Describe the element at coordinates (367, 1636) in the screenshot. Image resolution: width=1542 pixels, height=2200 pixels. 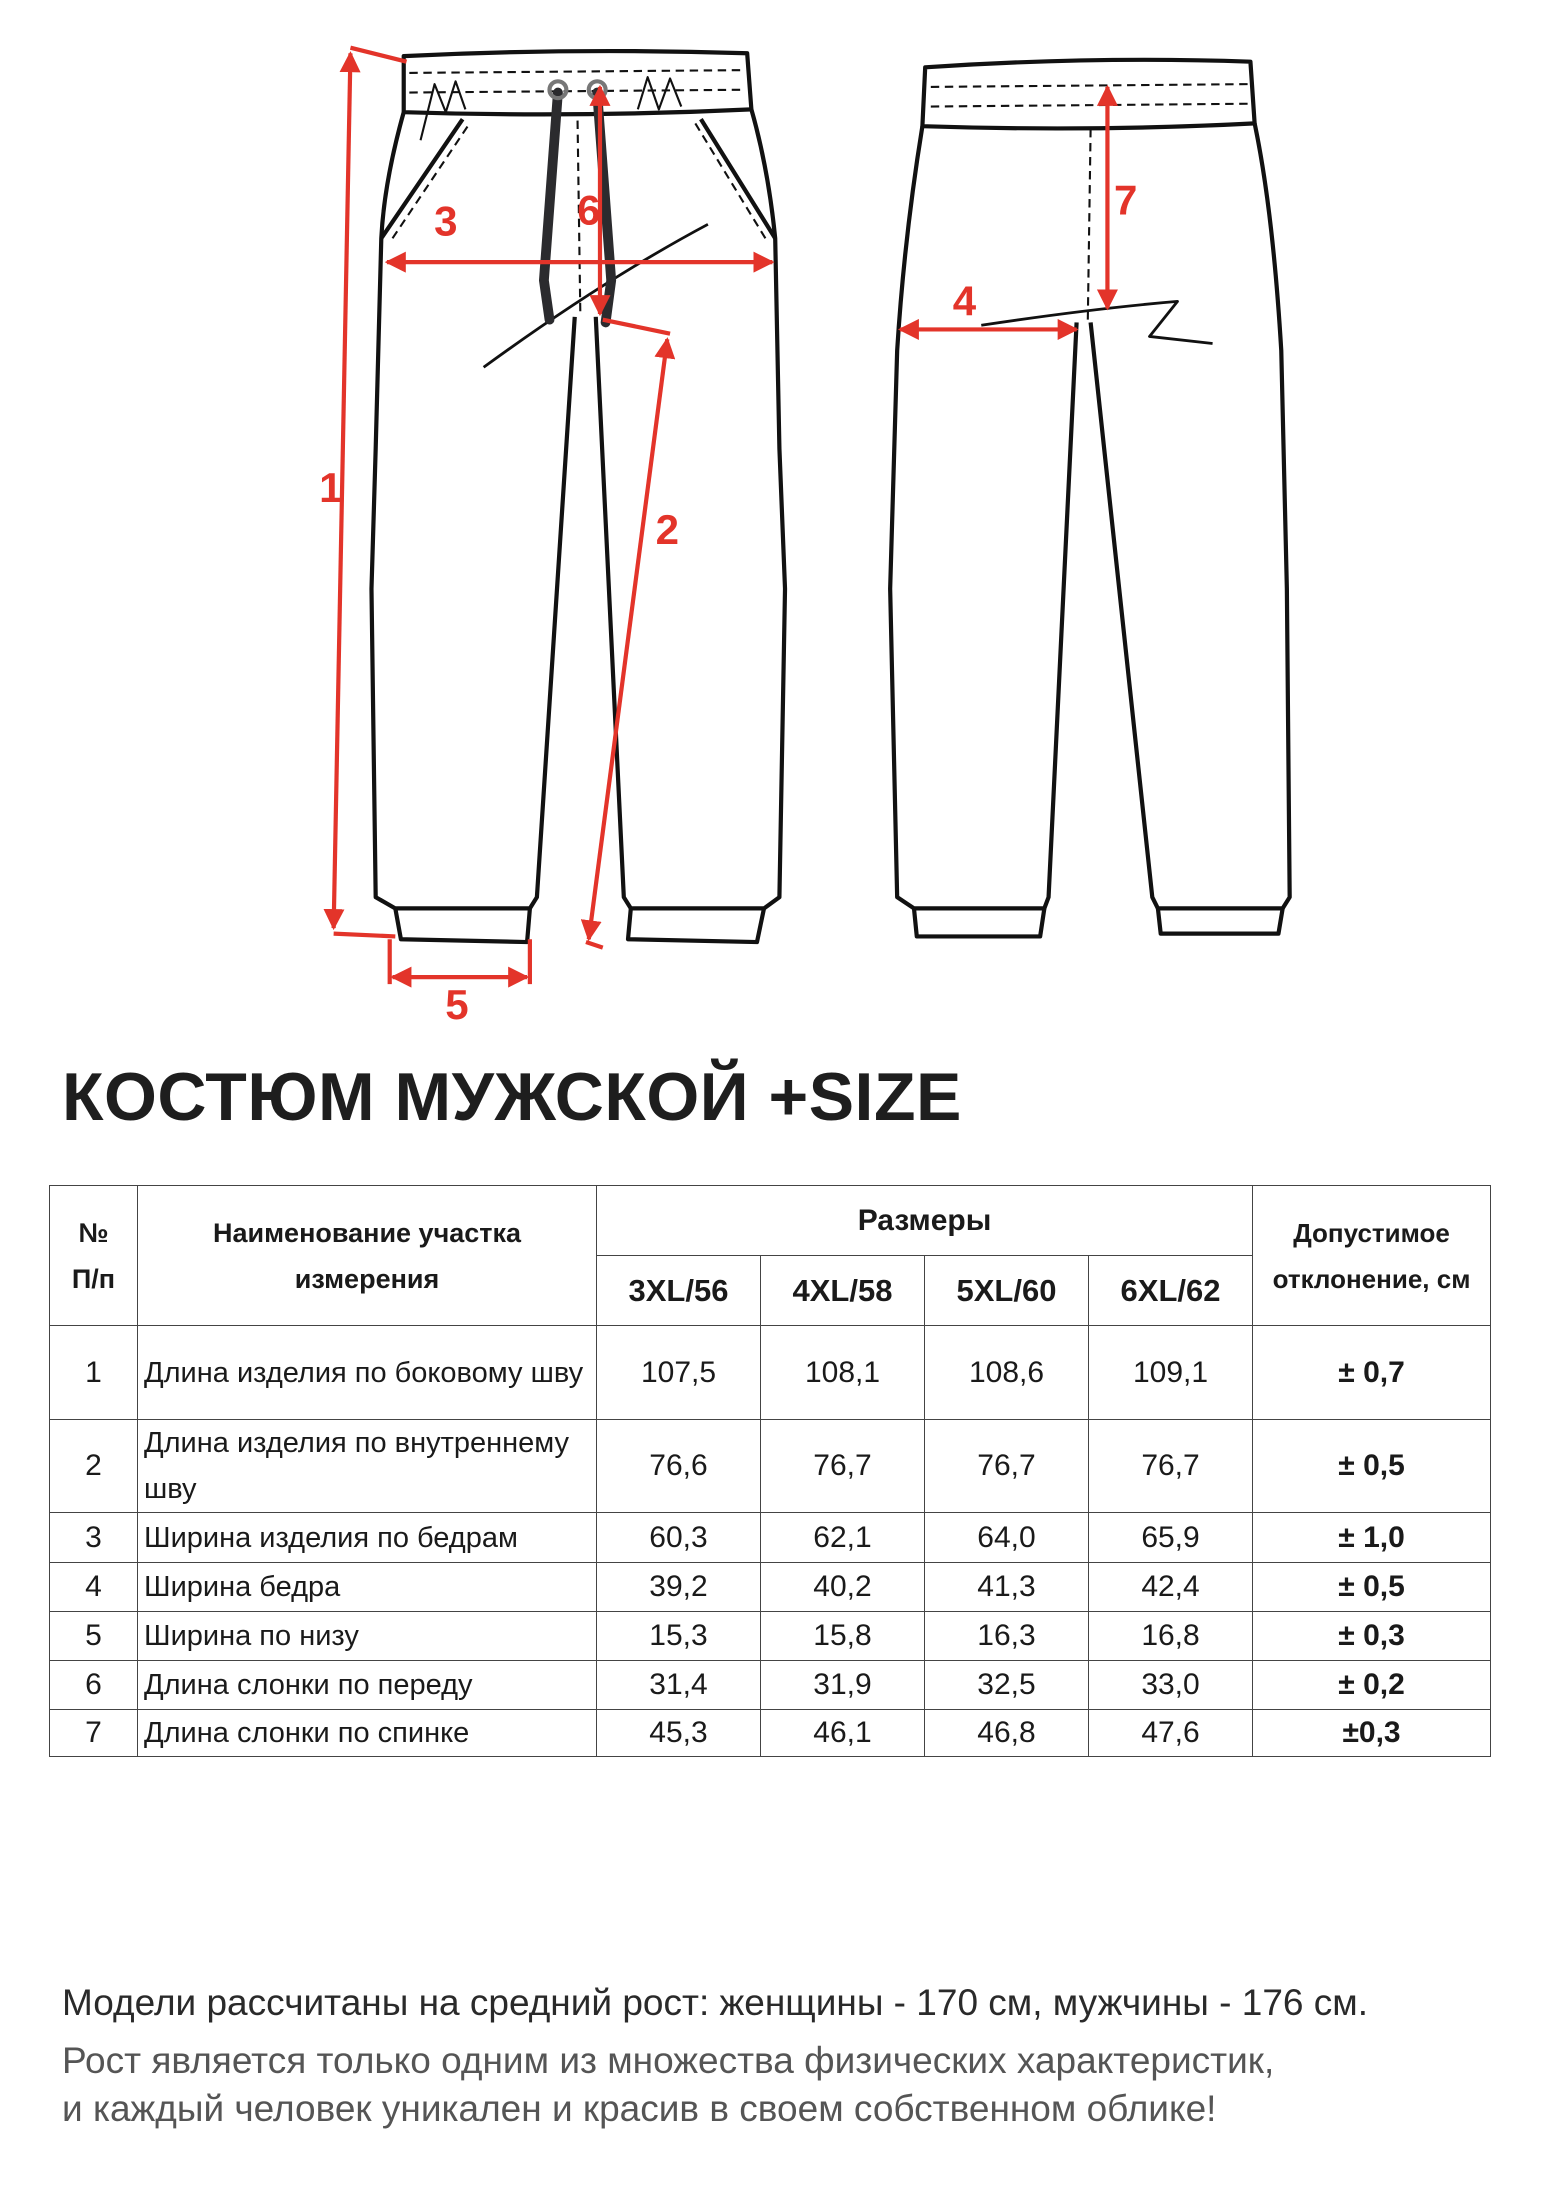
I see `measurement-name: Ширина по низу` at that location.